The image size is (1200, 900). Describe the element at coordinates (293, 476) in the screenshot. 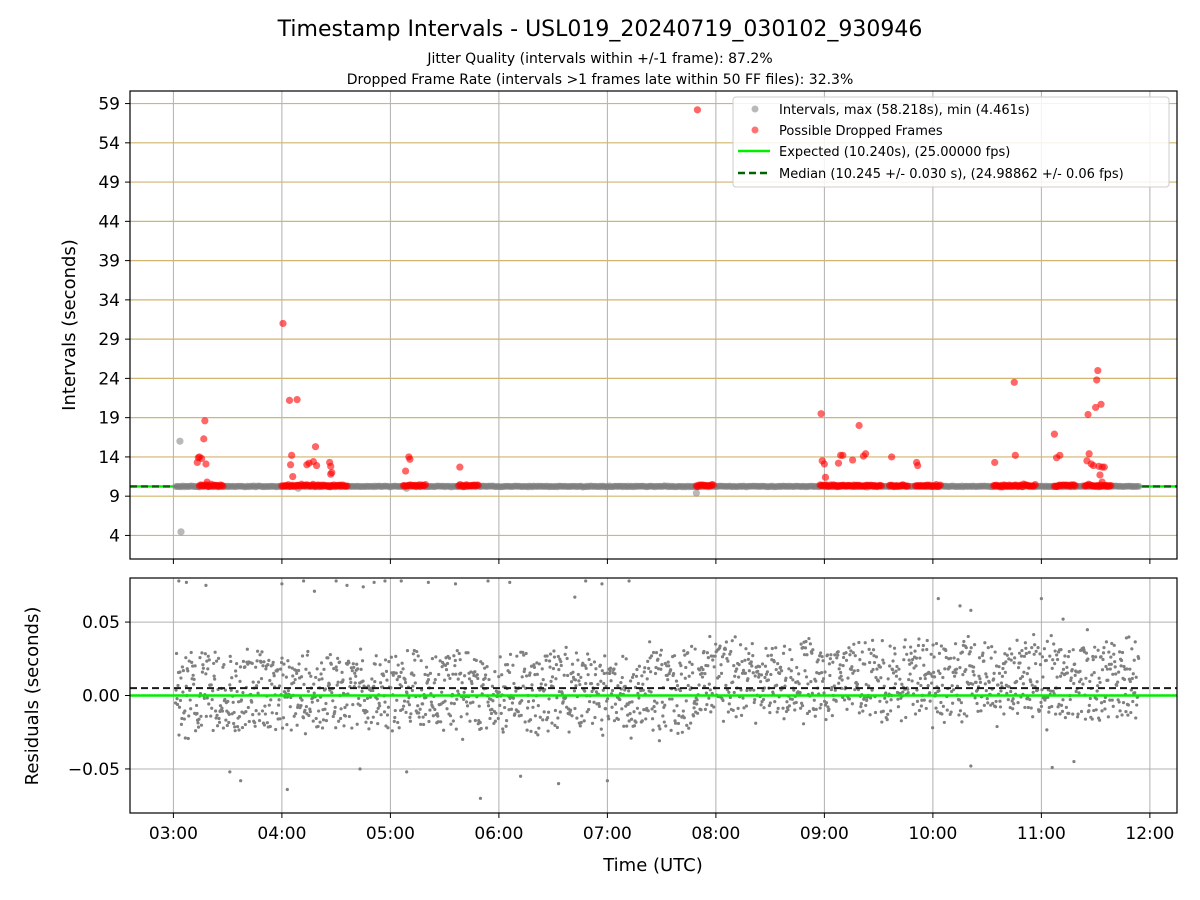

I see `dropped-frame-point` at that location.